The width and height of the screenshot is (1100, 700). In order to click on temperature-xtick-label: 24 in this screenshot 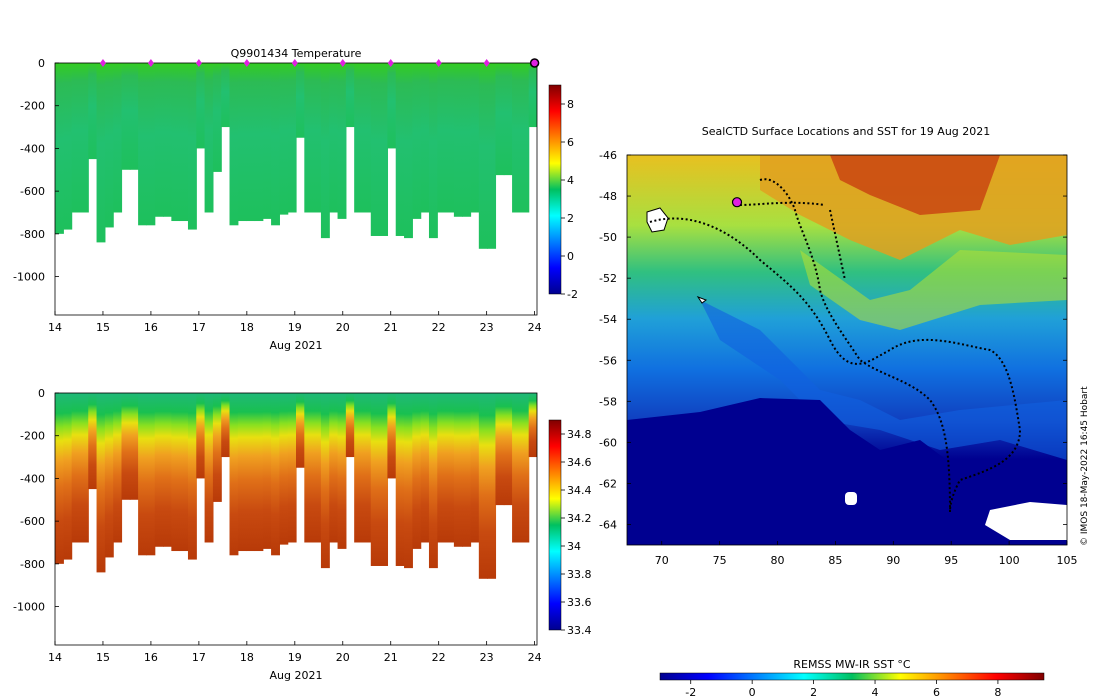, I will do `click(535, 327)`.